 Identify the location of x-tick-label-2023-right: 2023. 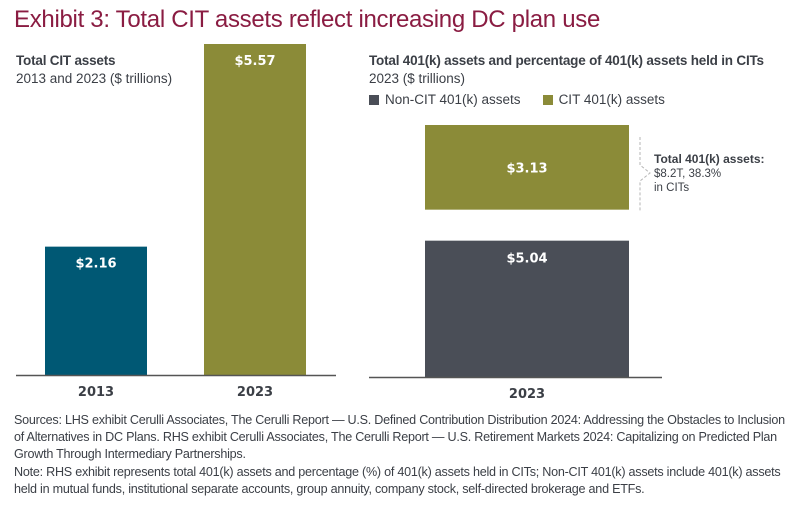
(527, 394).